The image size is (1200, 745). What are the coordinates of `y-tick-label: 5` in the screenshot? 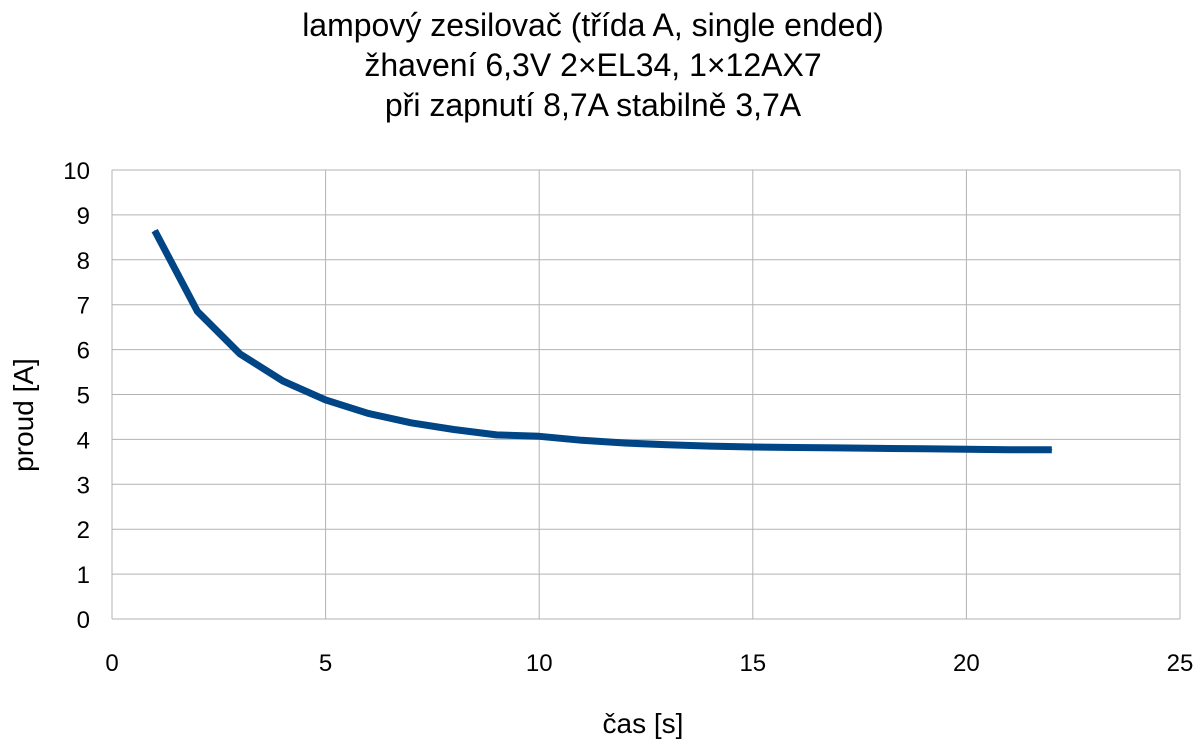 It's located at (83, 396).